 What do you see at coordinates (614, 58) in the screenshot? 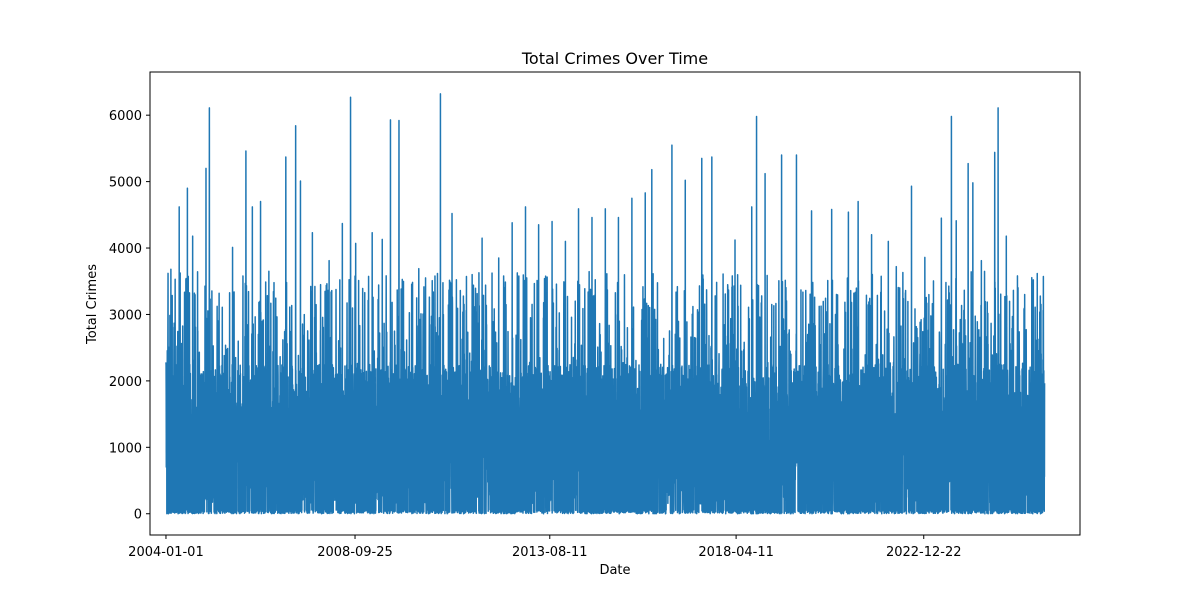
I see `chart-title: Total Crimes Over Time` at bounding box center [614, 58].